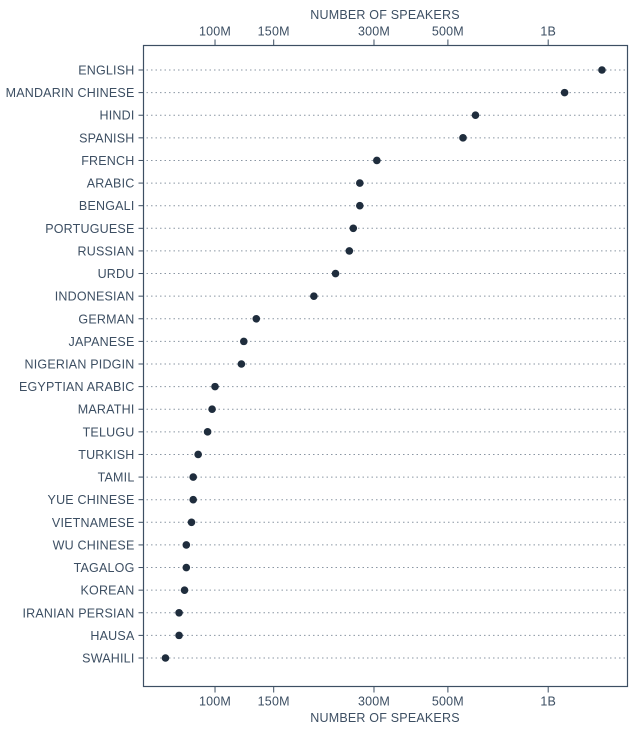  I want to click on x-tick-label-bottom: 100M, so click(215, 702).